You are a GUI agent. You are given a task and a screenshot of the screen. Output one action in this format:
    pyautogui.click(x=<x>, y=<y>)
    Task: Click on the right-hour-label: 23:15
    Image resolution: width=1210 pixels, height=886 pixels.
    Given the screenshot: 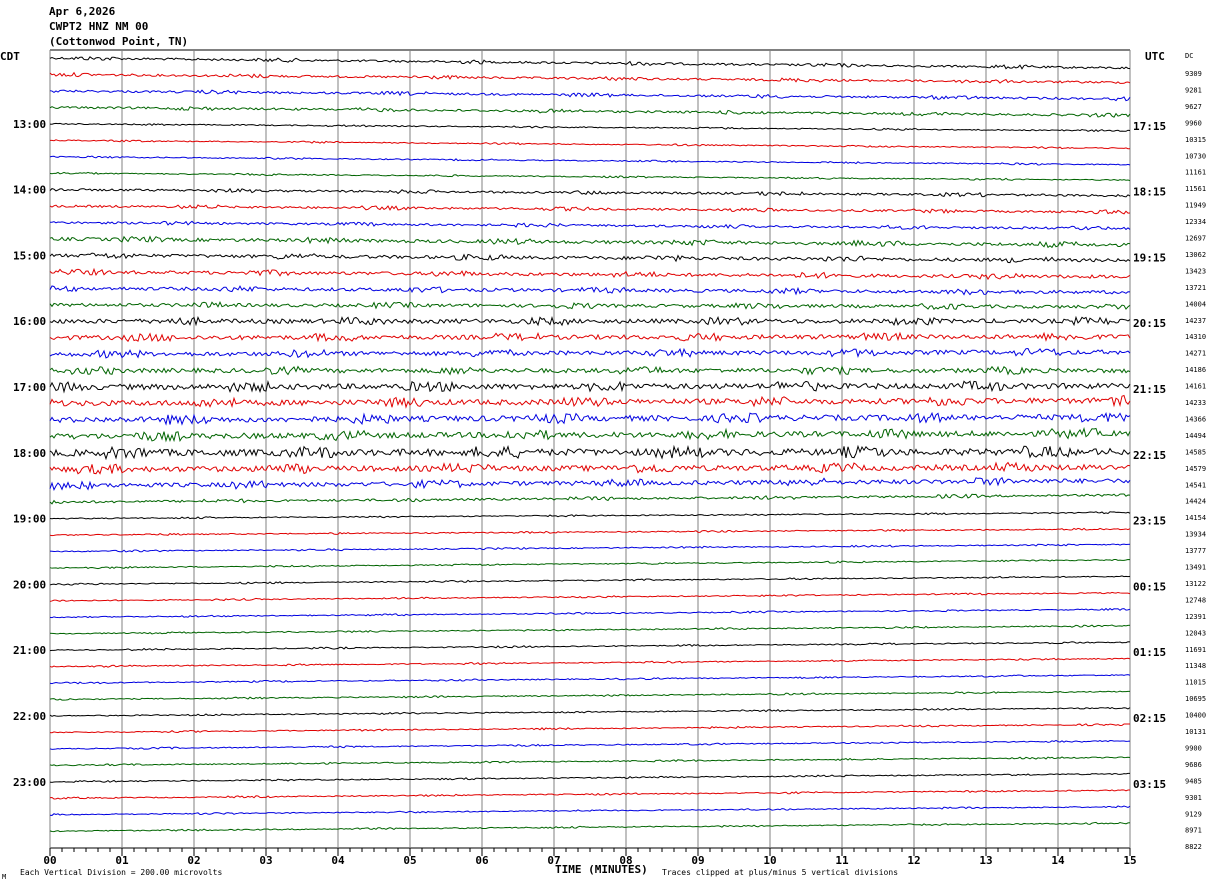 What is the action you would take?
    pyautogui.click(x=1149, y=521)
    